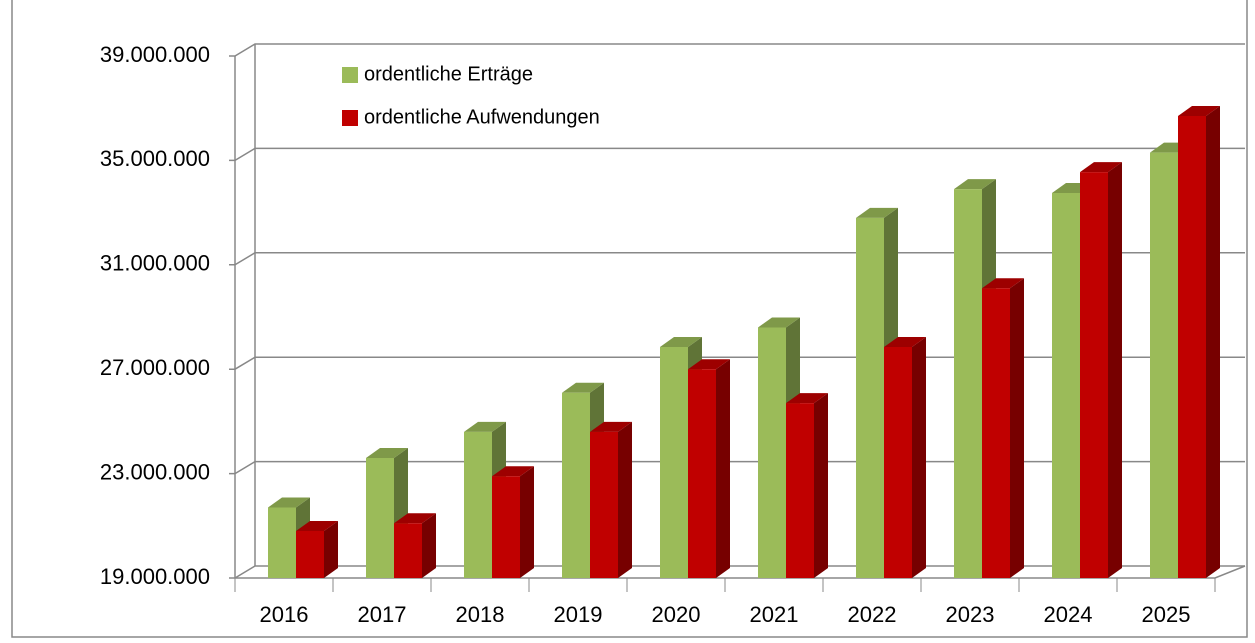 This screenshot has width=1255, height=643. Describe the element at coordinates (155, 158) in the screenshot. I see `y-tick-label: 35.000.000` at that location.